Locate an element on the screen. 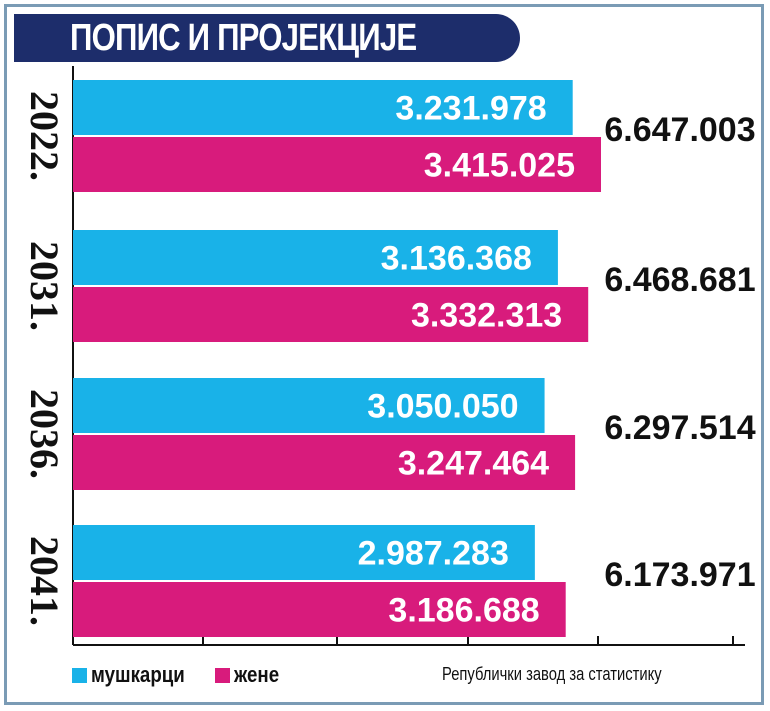 The height and width of the screenshot is (711, 770). bar-label-women-2031: 3.332.313 is located at coordinates (486, 316).